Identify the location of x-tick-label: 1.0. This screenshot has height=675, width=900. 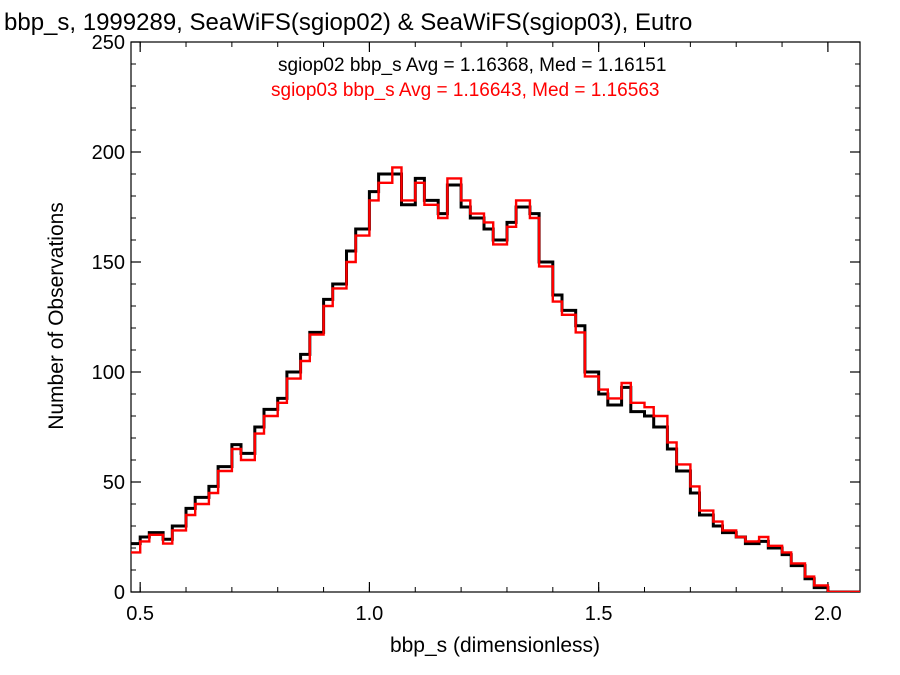
(370, 614).